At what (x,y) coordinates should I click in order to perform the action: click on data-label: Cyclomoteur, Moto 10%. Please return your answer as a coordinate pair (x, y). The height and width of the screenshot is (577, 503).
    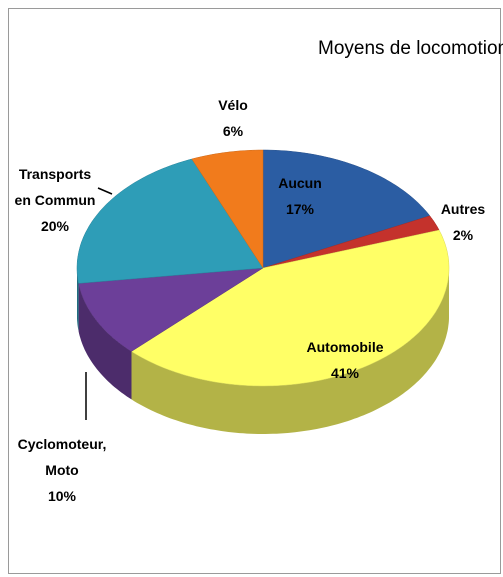
    Looking at the image, I should click on (62, 470).